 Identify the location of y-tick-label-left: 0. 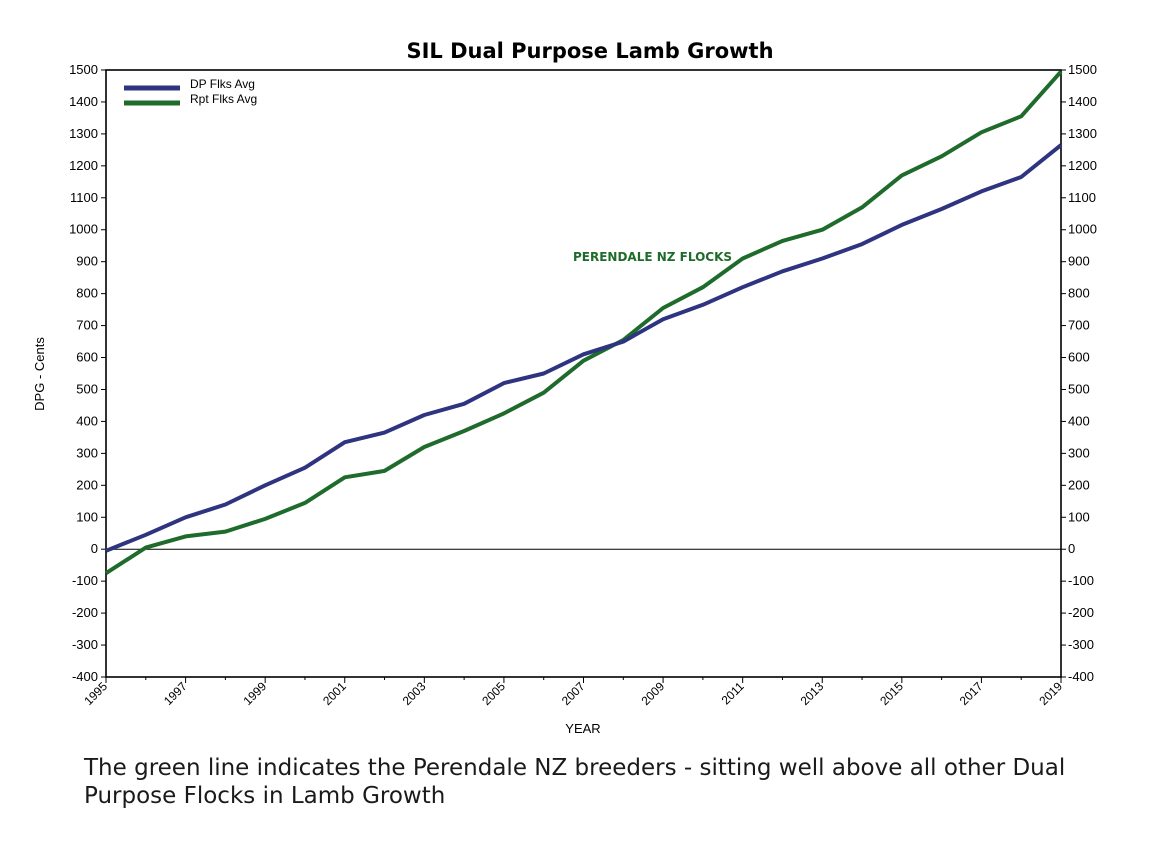
(94, 548).